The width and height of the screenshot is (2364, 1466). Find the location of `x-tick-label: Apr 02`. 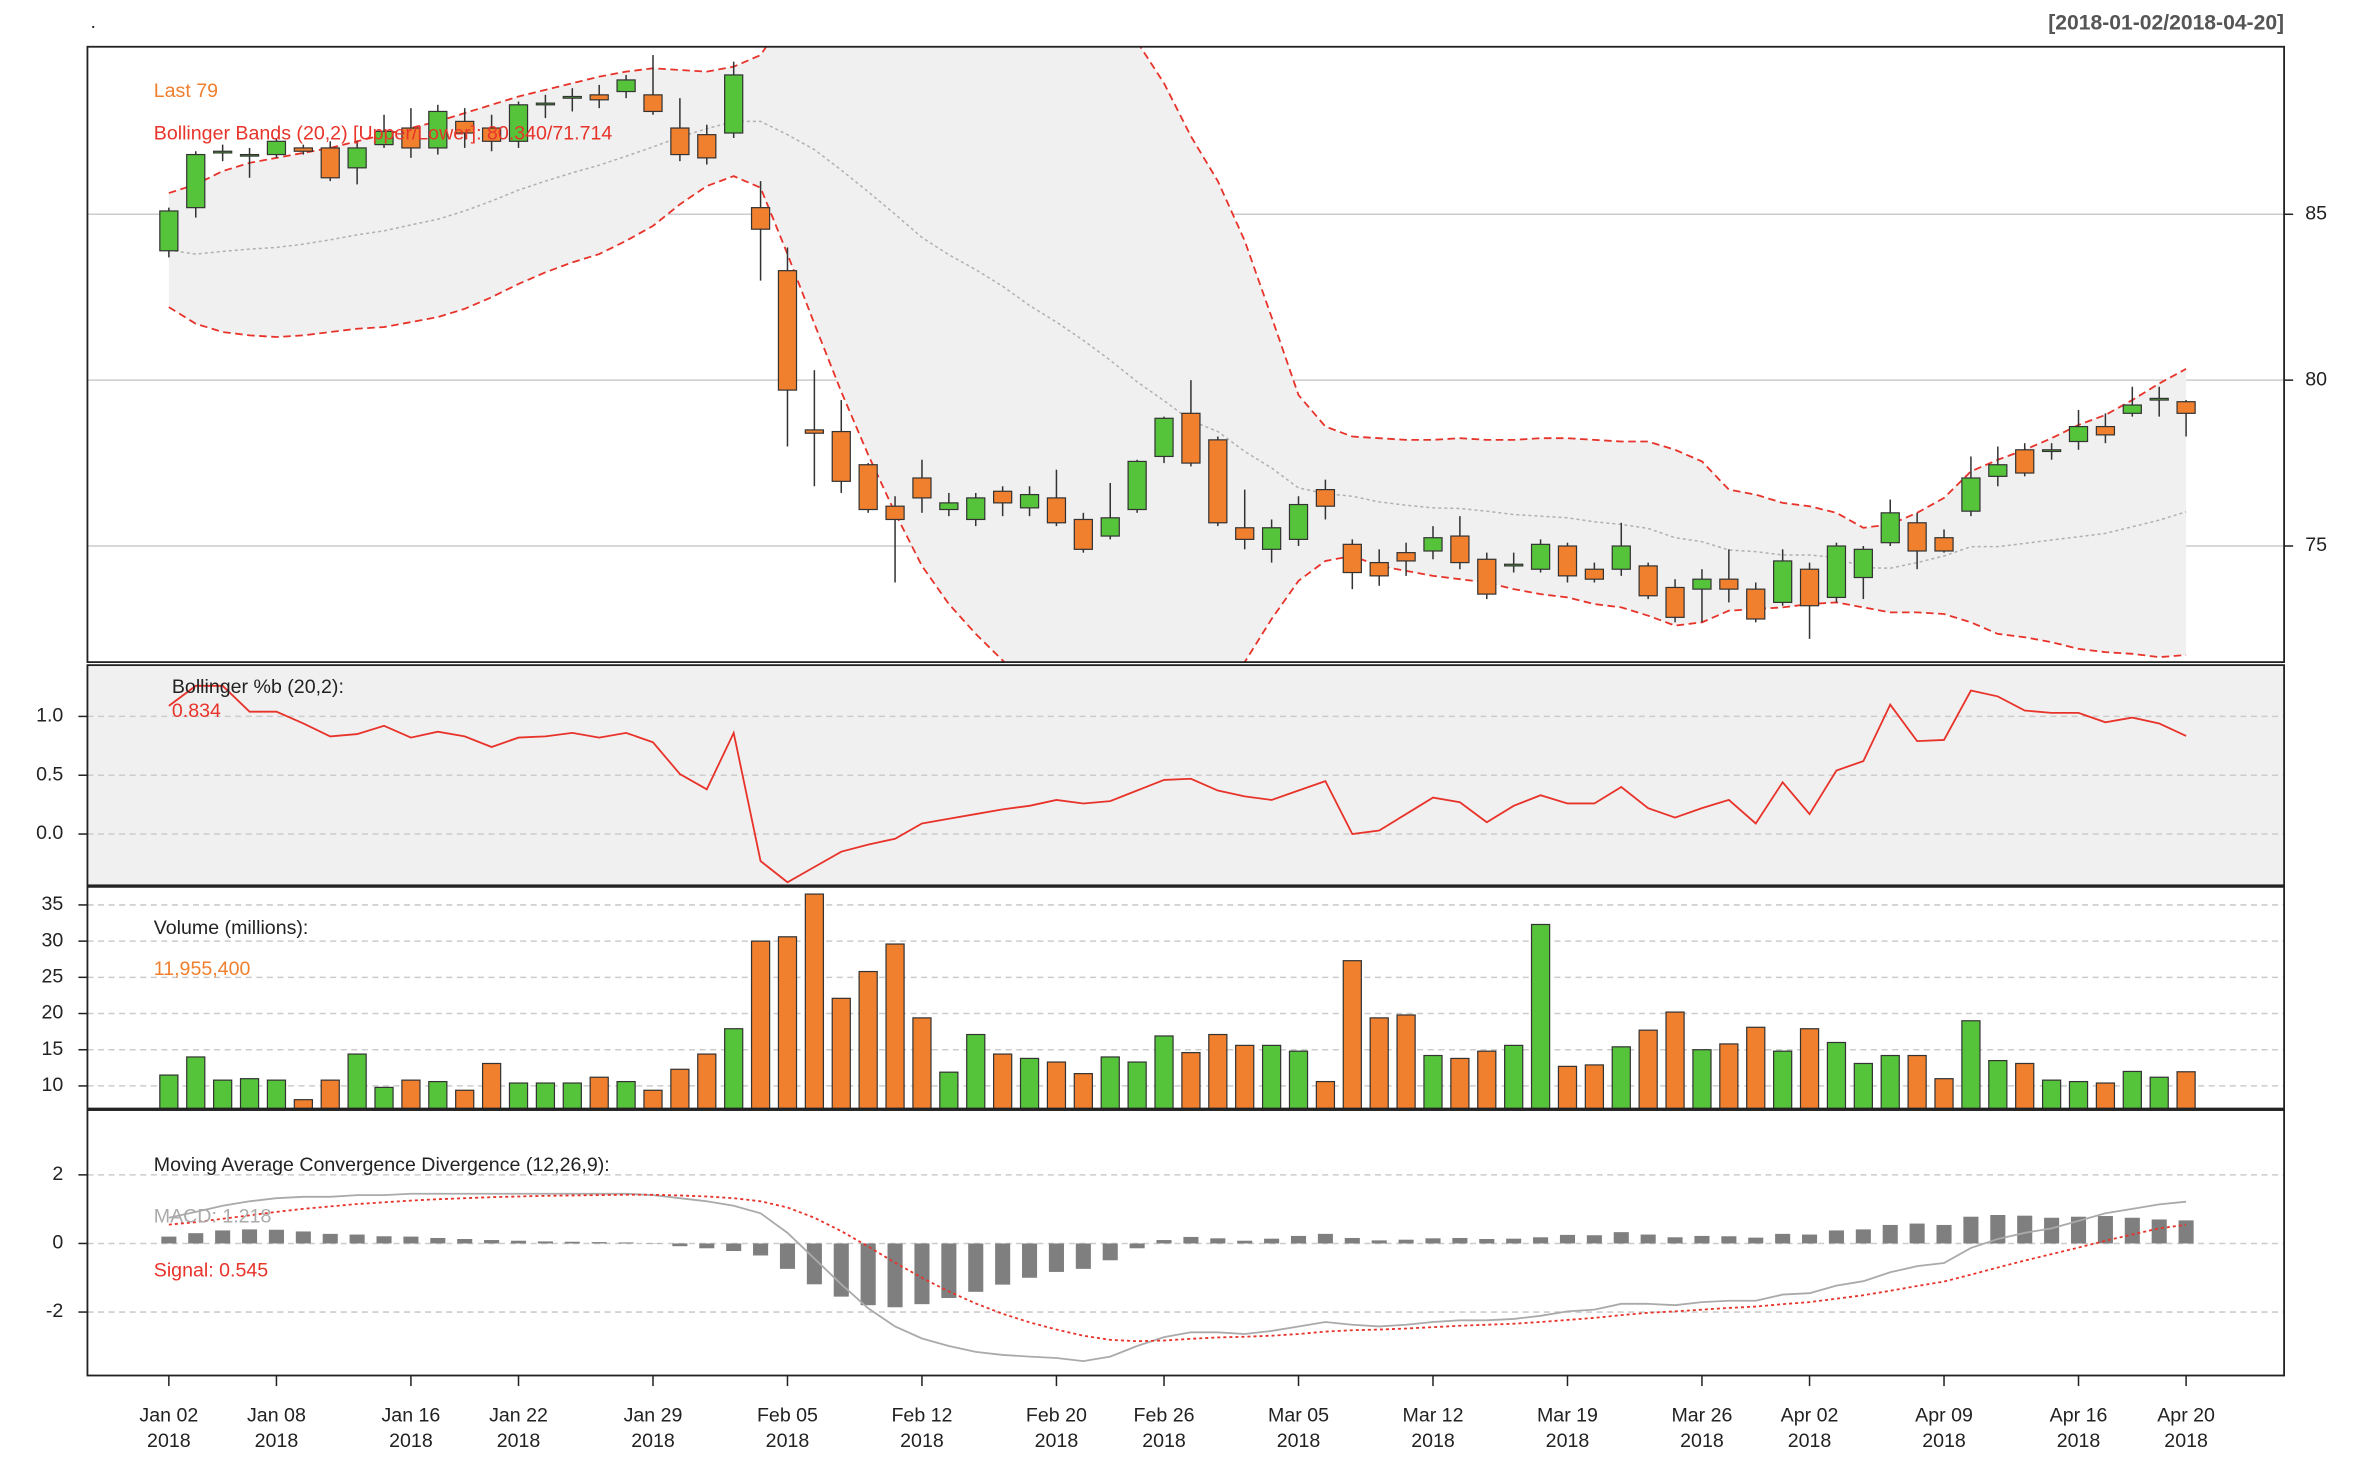

x-tick-label: Apr 02 is located at coordinates (1810, 1415).